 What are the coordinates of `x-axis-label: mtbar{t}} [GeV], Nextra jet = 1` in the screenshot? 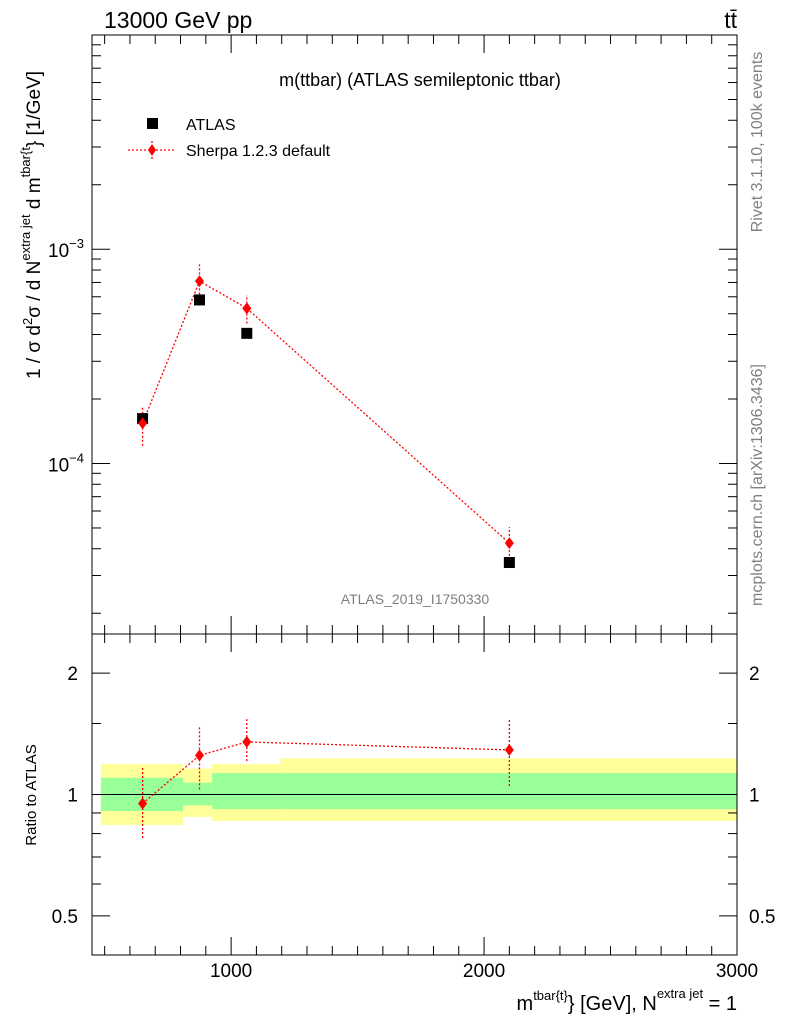 It's located at (627, 1000).